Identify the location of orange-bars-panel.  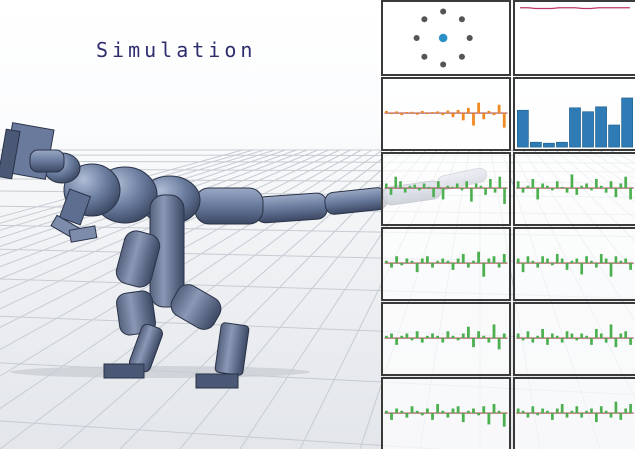
(446, 114).